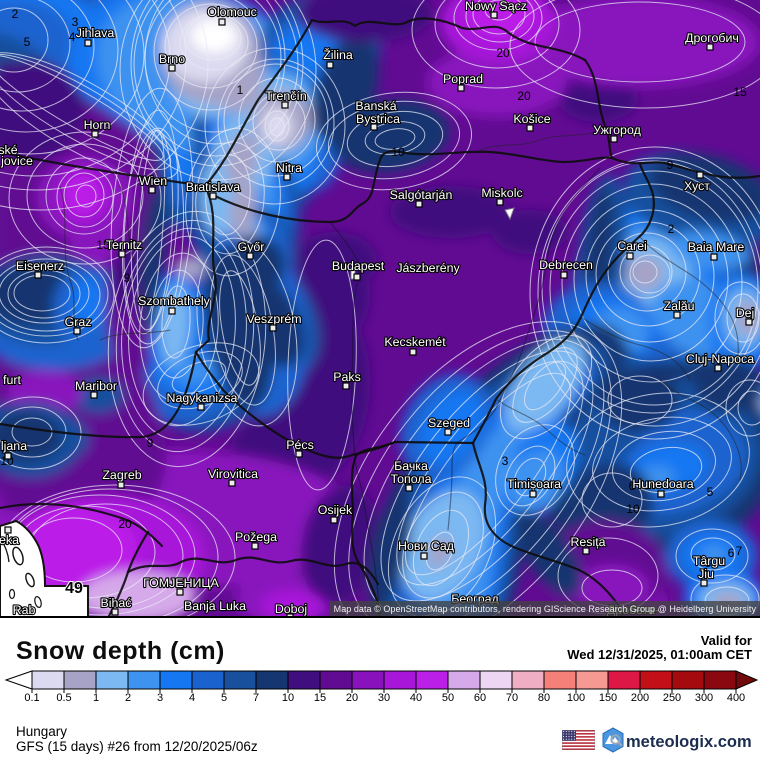 The height and width of the screenshot is (760, 760). I want to click on svg-text: Trenčín, so click(286, 96).